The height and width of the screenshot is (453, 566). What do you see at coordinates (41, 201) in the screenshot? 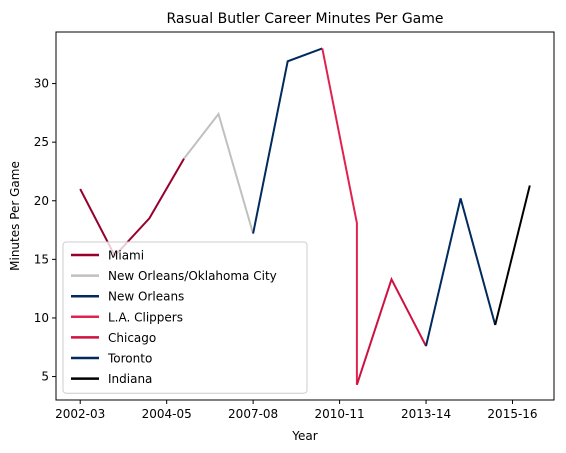
I see `y-tick-label: 20` at bounding box center [41, 201].